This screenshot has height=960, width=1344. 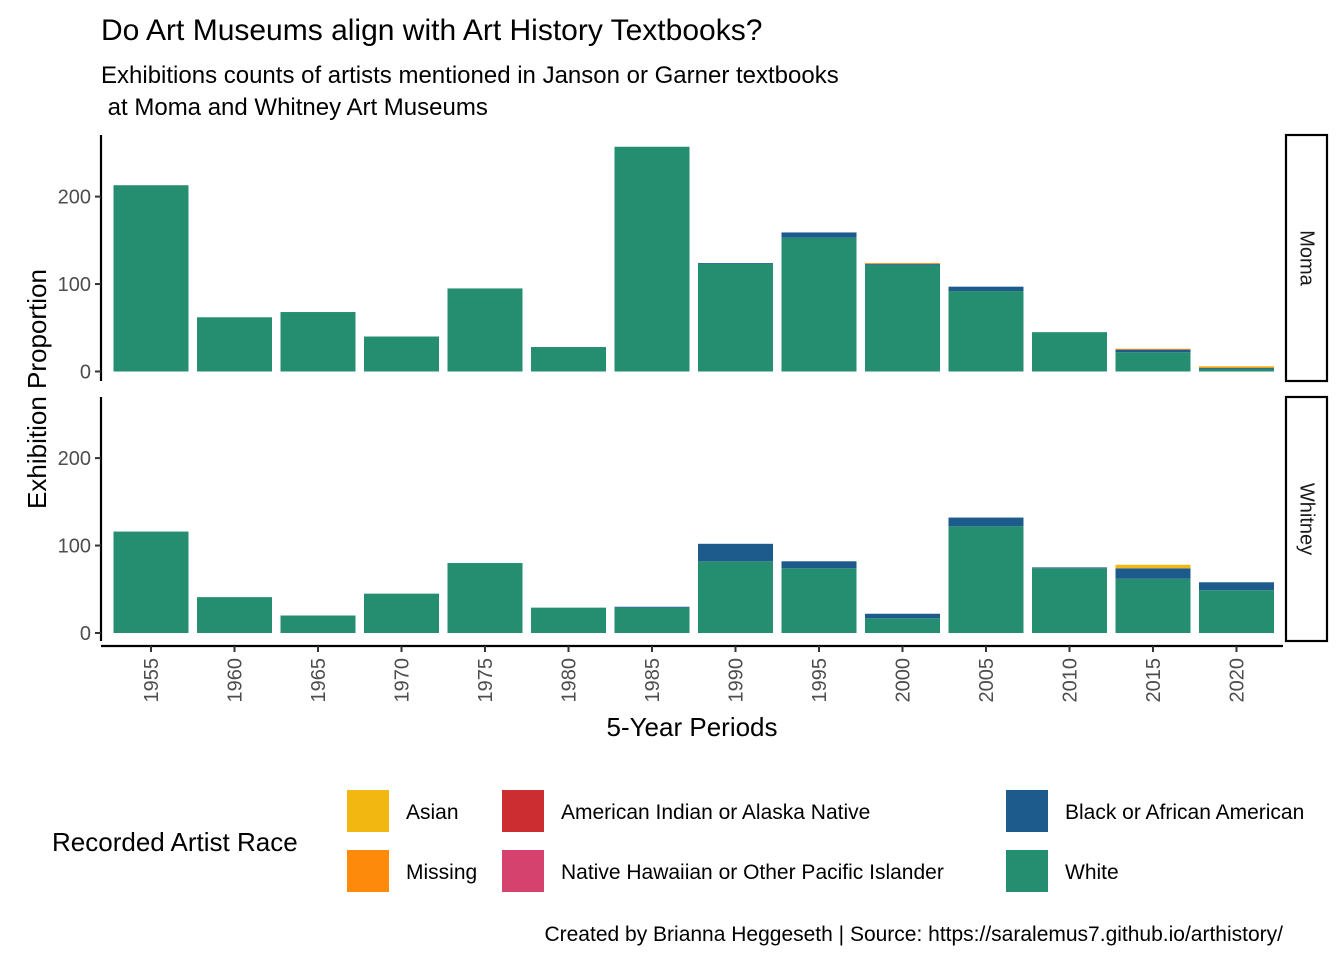 I want to click on x-axis-title: 5-Year Periods, so click(x=691, y=727).